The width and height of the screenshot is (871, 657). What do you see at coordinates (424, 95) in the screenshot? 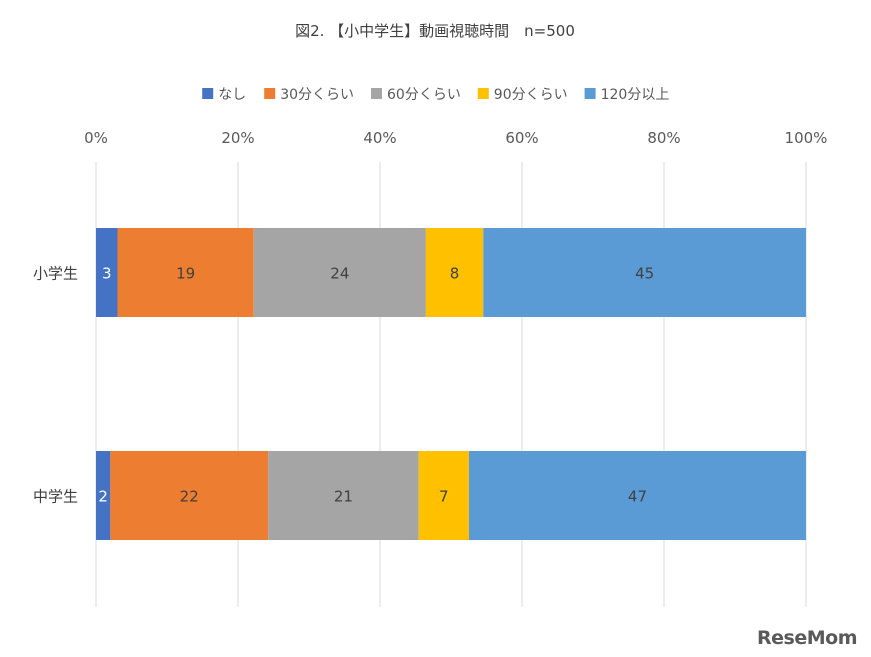
I see `legend-label: 60分くらい` at bounding box center [424, 95].